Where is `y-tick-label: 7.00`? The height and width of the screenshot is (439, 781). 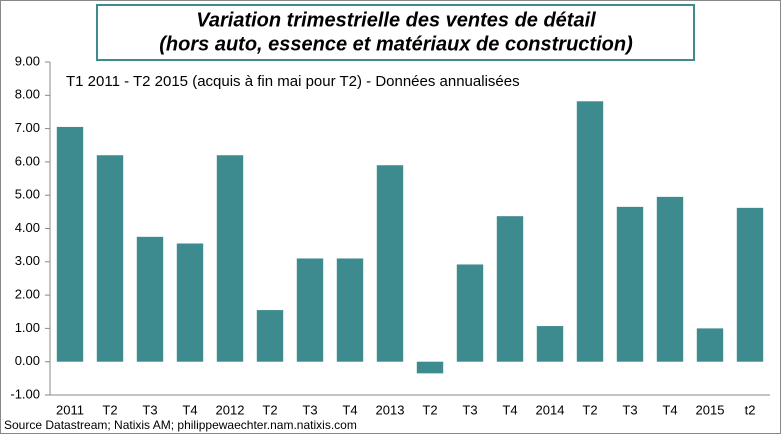 y-tick-label: 7.00 is located at coordinates (27, 127).